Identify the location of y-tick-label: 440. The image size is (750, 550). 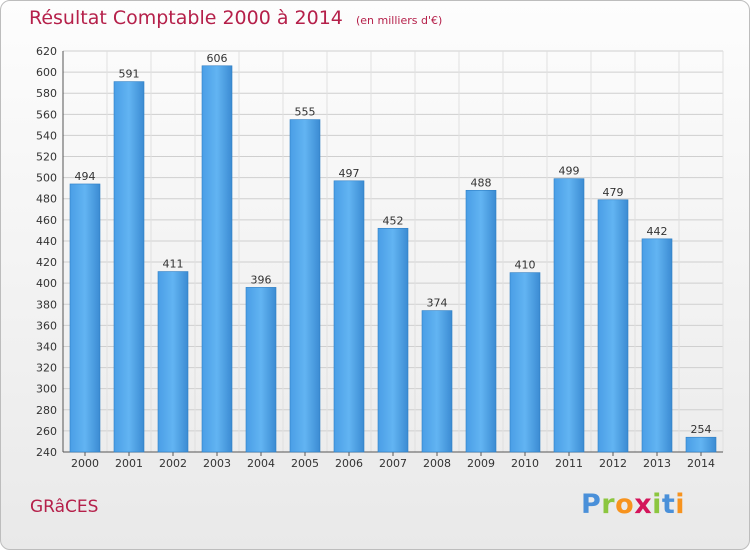
(46, 241).